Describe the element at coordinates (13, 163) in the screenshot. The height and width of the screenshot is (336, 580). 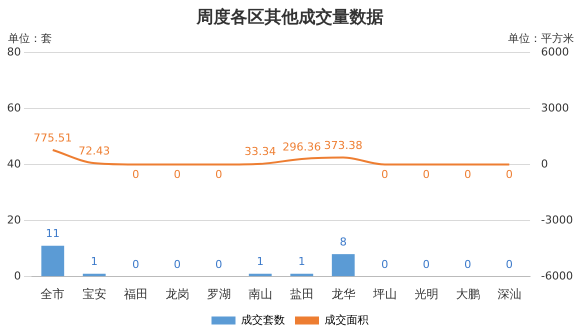
I see `y-tick-label: 40` at that location.